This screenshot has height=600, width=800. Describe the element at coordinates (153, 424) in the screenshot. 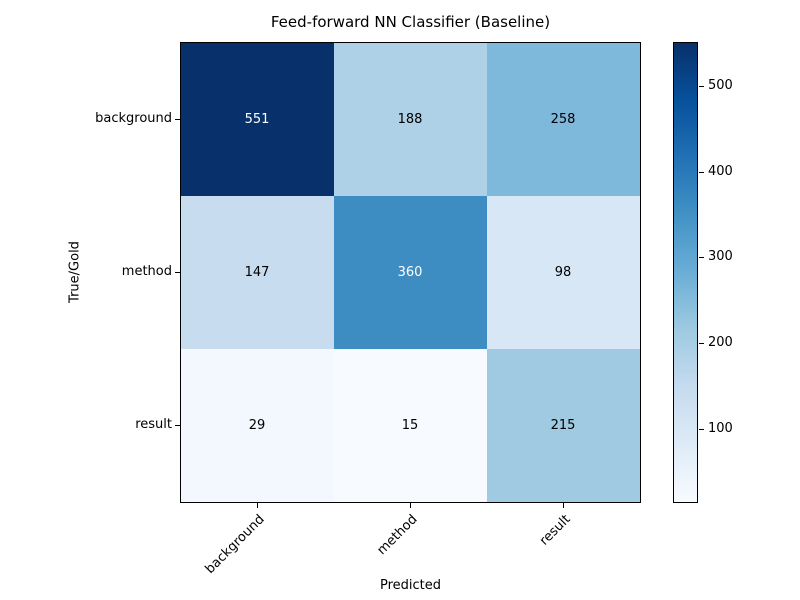

I see `y-tick-label-result: result` at that location.